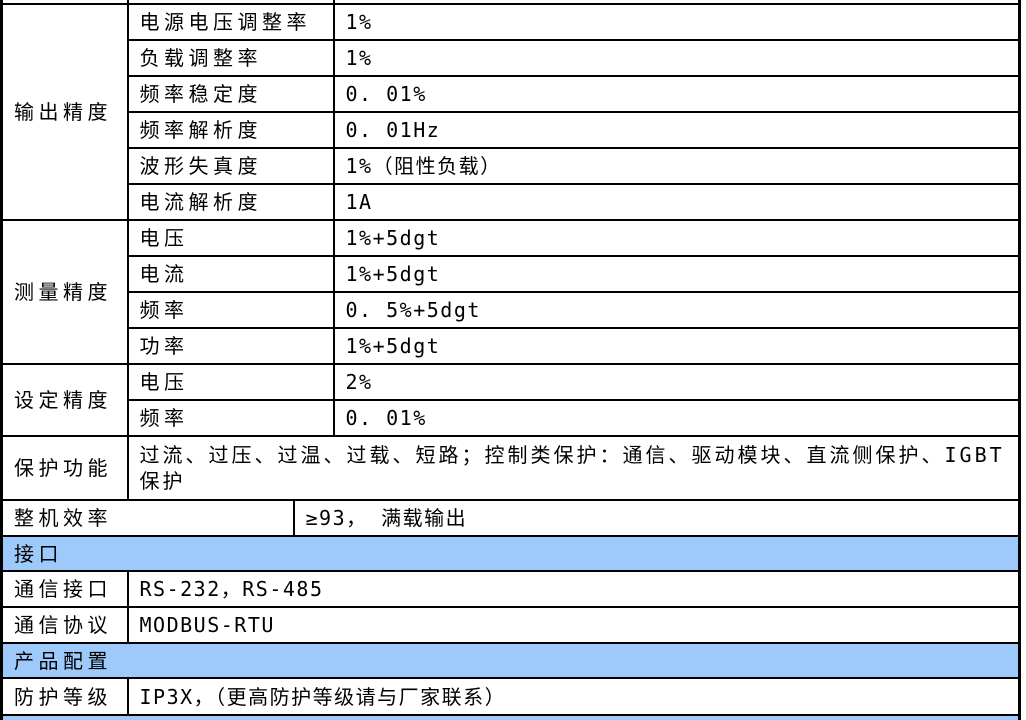 This screenshot has width=1026, height=720. I want to click on section-header-interface: 接口, so click(510, 553).